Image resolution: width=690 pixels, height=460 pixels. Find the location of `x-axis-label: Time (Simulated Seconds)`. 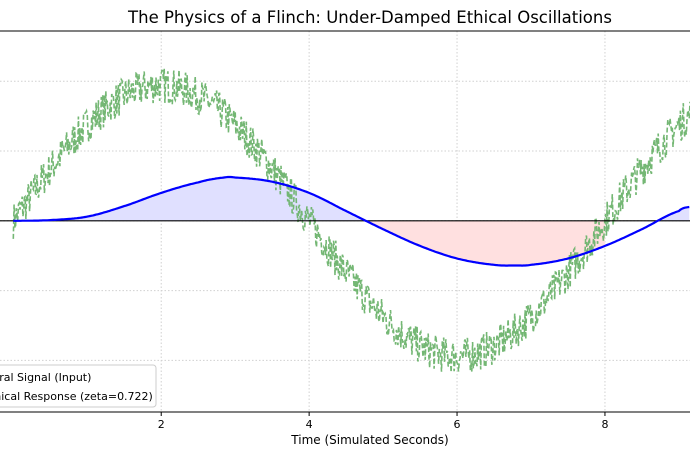

x-axis-label: Time (Simulated Seconds) is located at coordinates (369, 440).